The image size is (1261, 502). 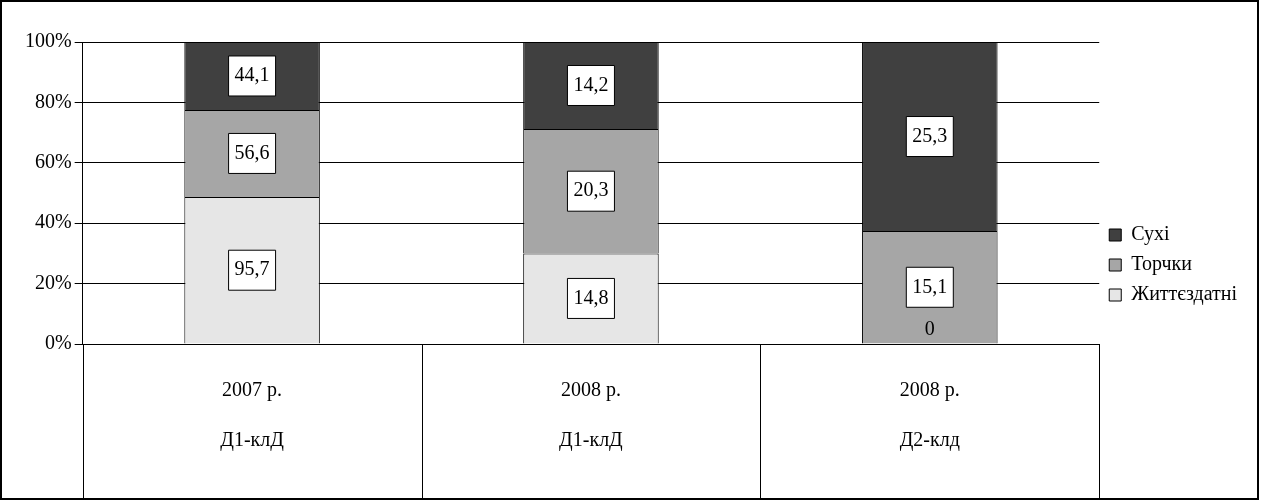 I want to click on annotation: 25,3, so click(x=930, y=134).